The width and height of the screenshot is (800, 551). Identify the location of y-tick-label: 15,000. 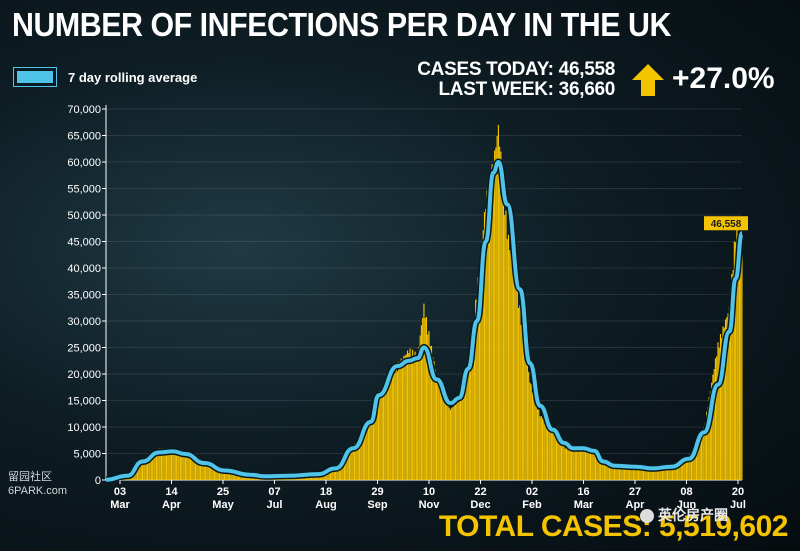
(84, 402).